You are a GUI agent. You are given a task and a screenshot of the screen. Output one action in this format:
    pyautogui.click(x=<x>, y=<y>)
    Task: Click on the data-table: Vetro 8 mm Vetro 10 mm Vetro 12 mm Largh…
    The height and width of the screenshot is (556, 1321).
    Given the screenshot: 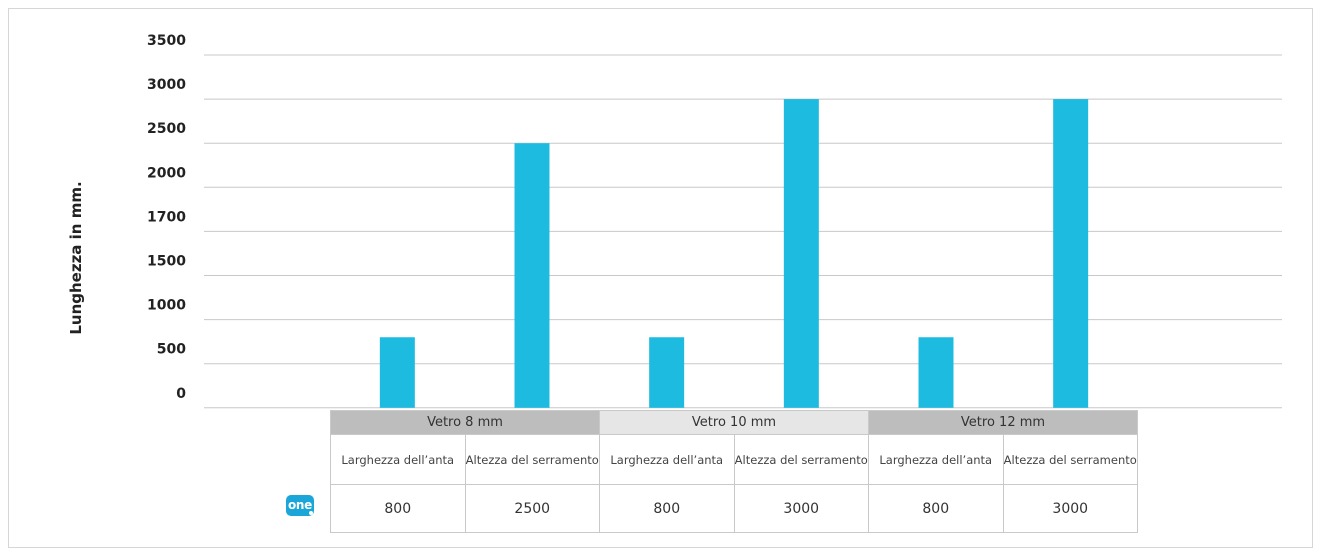 What is the action you would take?
    pyautogui.click(x=734, y=471)
    